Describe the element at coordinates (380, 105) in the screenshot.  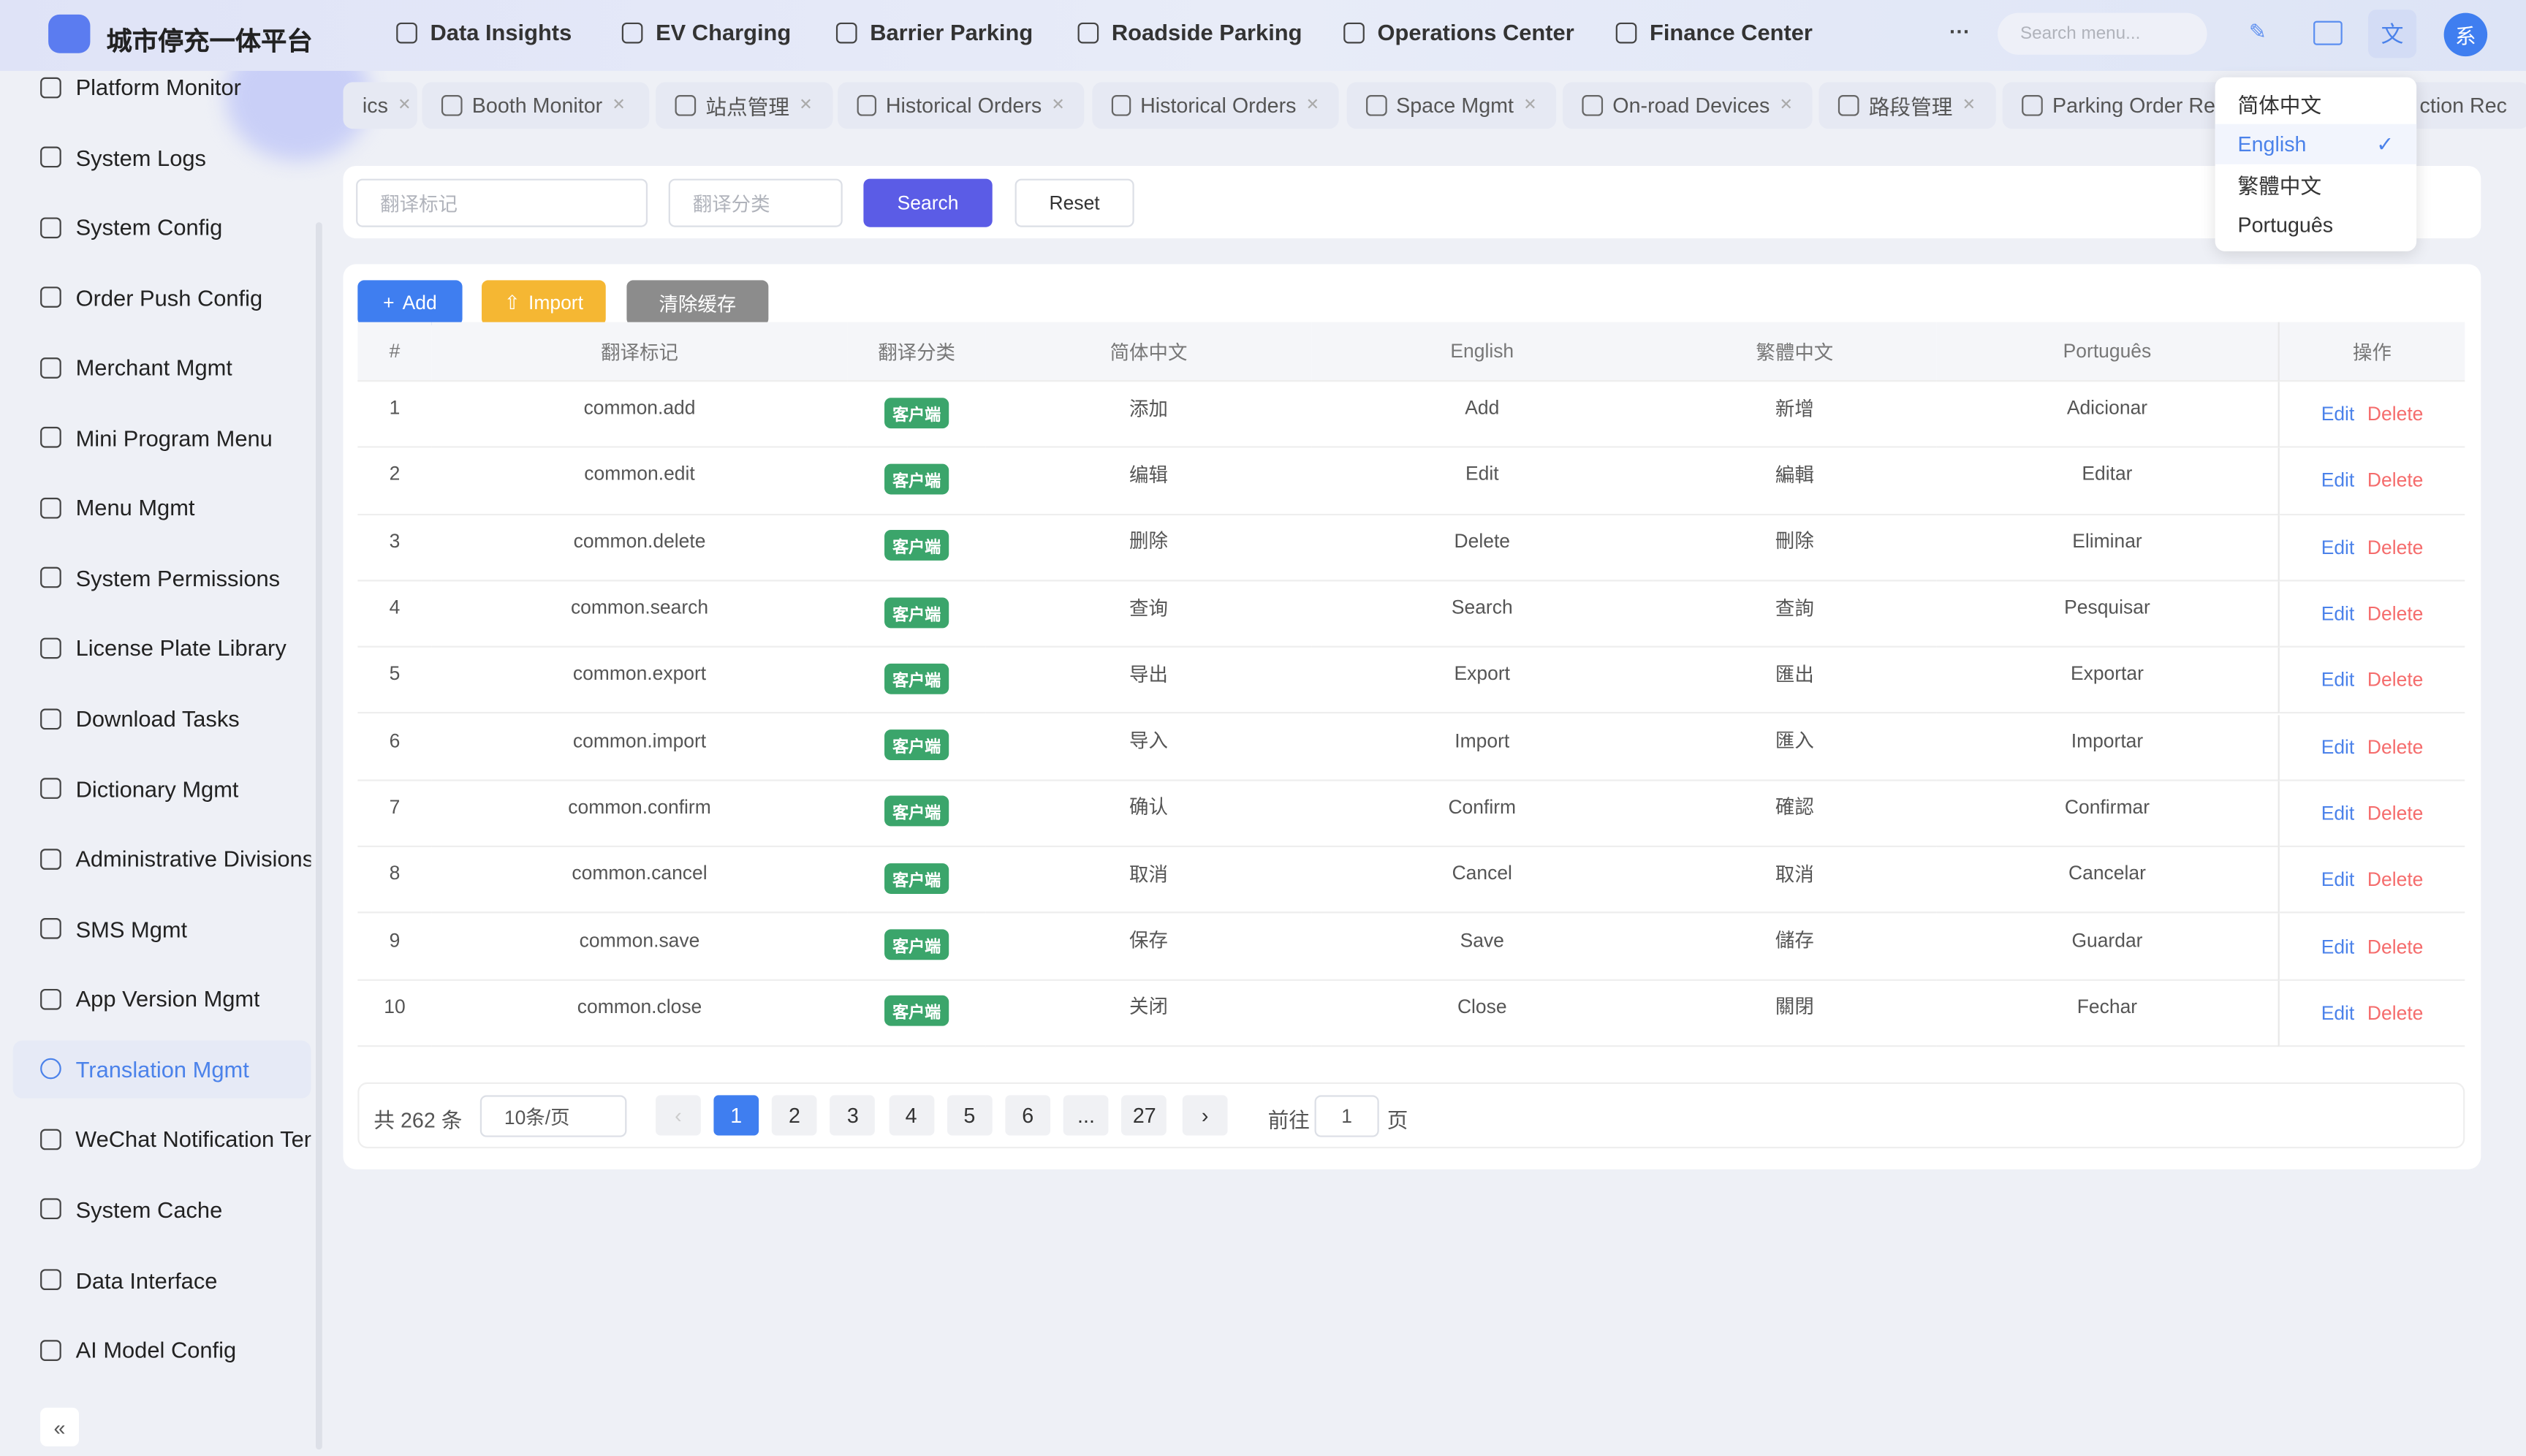
I see `tab: ics✕` at that location.